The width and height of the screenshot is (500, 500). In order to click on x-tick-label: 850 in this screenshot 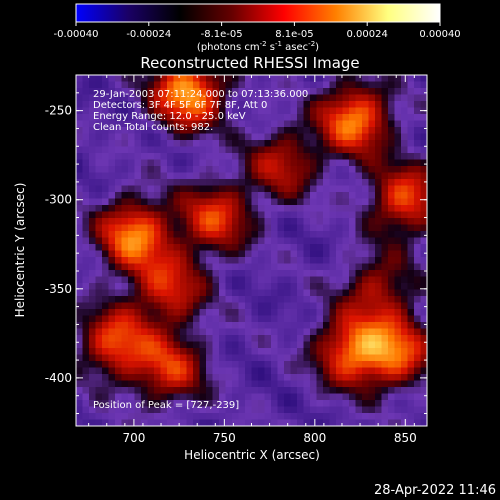, I will do `click(405, 438)`.